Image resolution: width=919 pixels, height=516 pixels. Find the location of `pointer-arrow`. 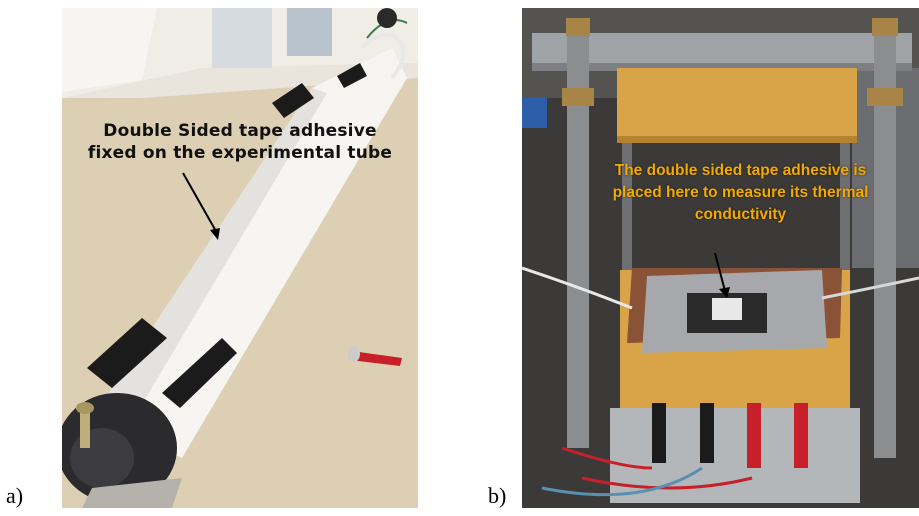

pointer-arrow is located at coordinates (200, 203).